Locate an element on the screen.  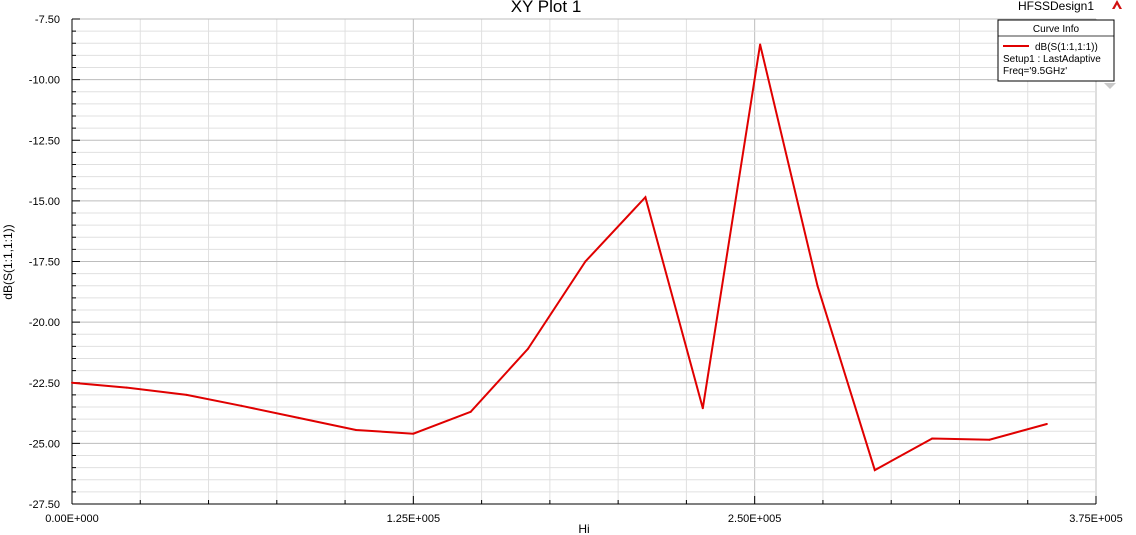
y-tick-label: -12.50 is located at coordinates (44, 141).